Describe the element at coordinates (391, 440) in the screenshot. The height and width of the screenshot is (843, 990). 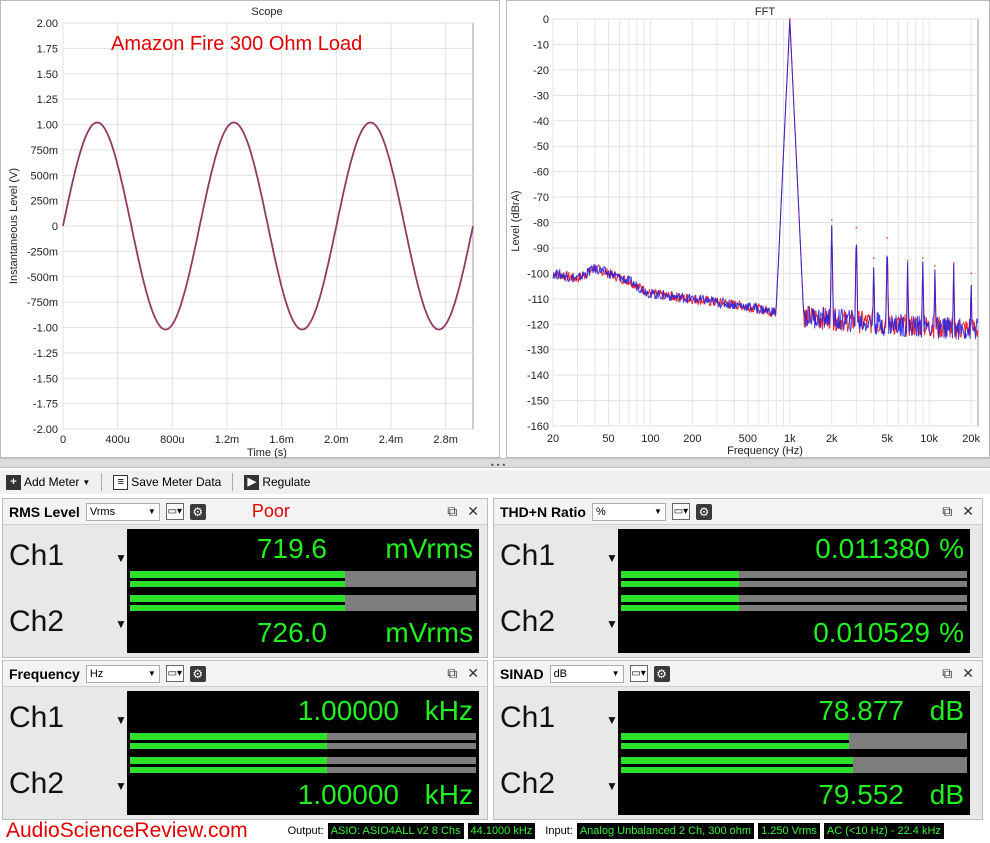
I see `x-tick-label: 2.4m` at that location.